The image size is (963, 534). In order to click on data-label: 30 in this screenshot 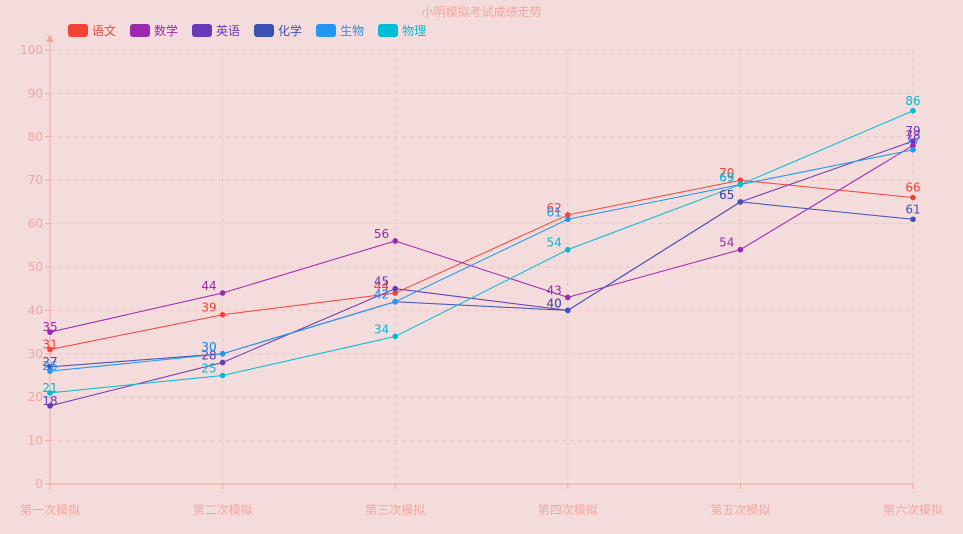, I will do `click(208, 347)`.